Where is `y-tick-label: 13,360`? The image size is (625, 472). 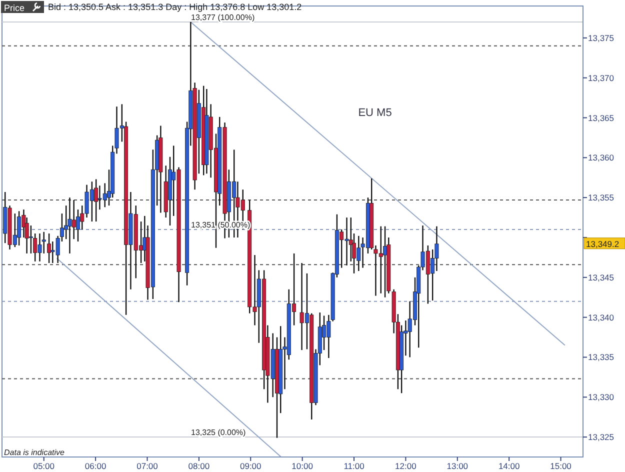 y-tick-label: 13,360 is located at coordinates (601, 157).